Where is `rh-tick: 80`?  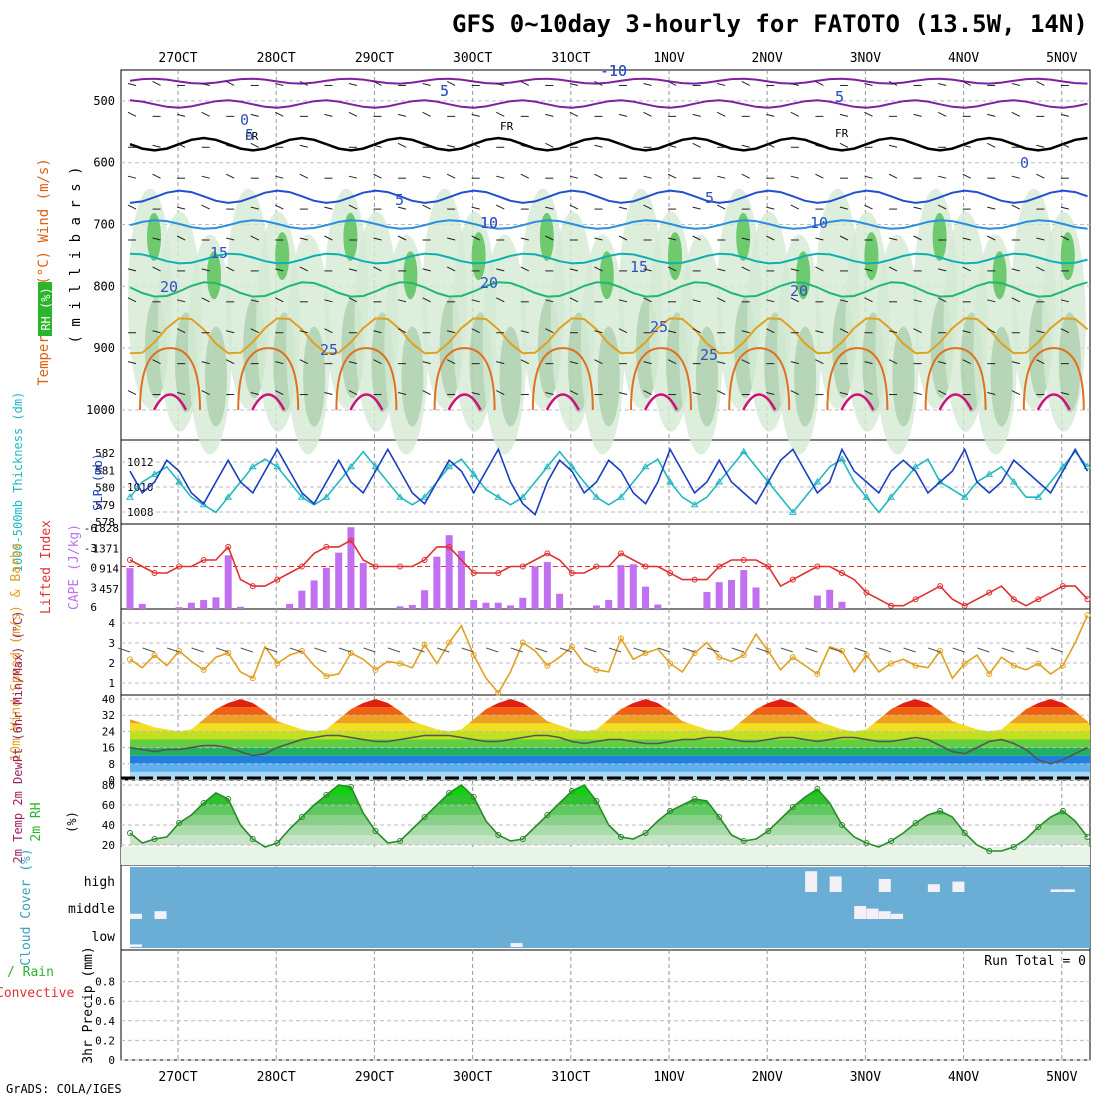
rh-tick: 80 is located at coordinates (108, 785).